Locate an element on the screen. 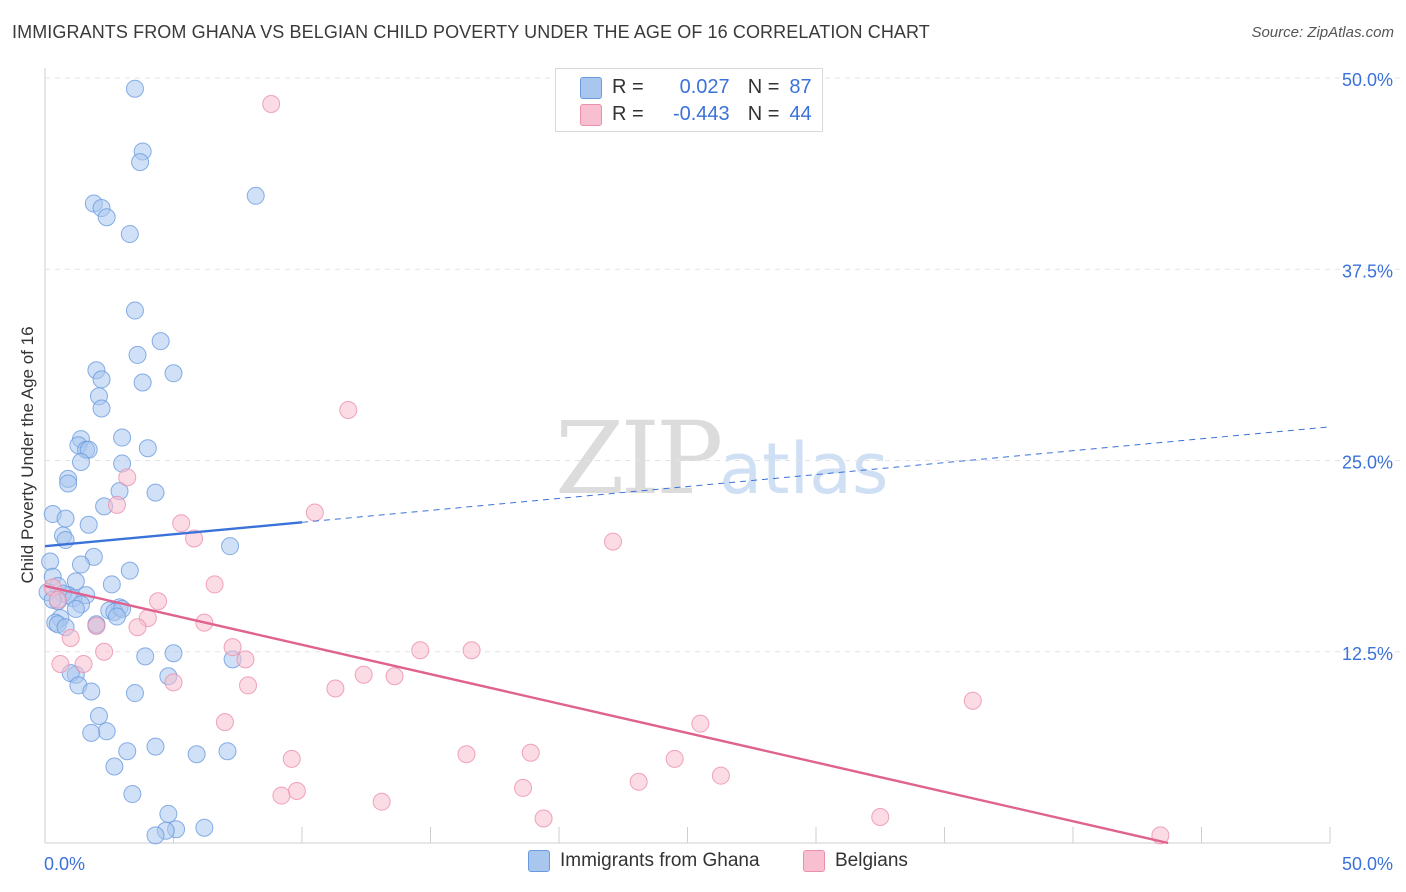  y-tick-label: 25.0% is located at coordinates (1367, 463).